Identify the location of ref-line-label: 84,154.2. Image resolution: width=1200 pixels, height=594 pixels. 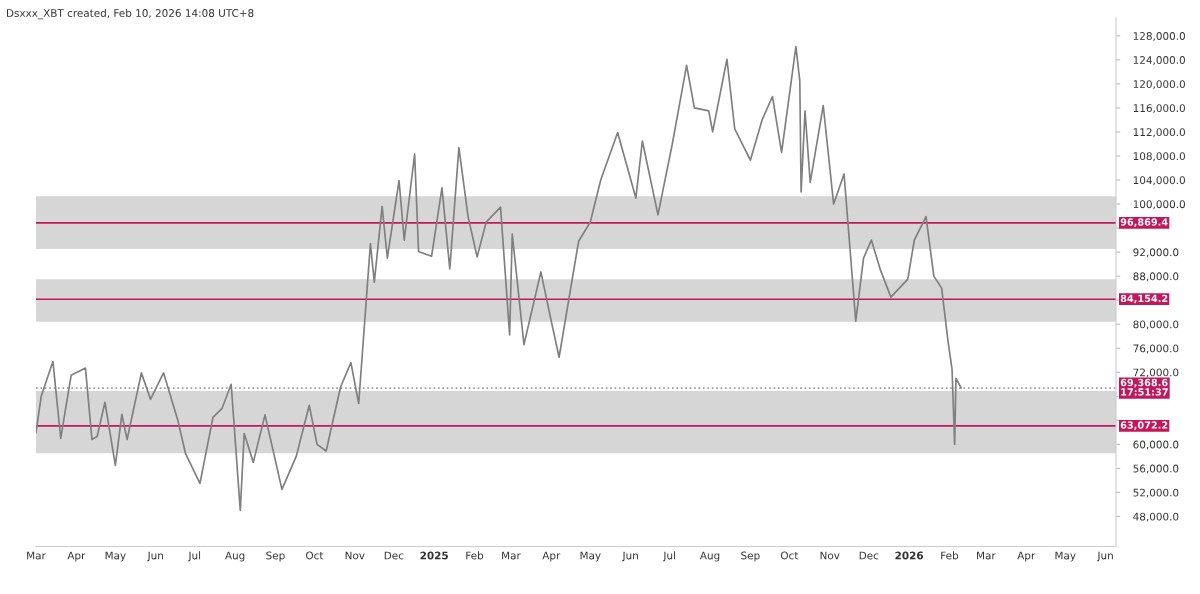
(1144, 299).